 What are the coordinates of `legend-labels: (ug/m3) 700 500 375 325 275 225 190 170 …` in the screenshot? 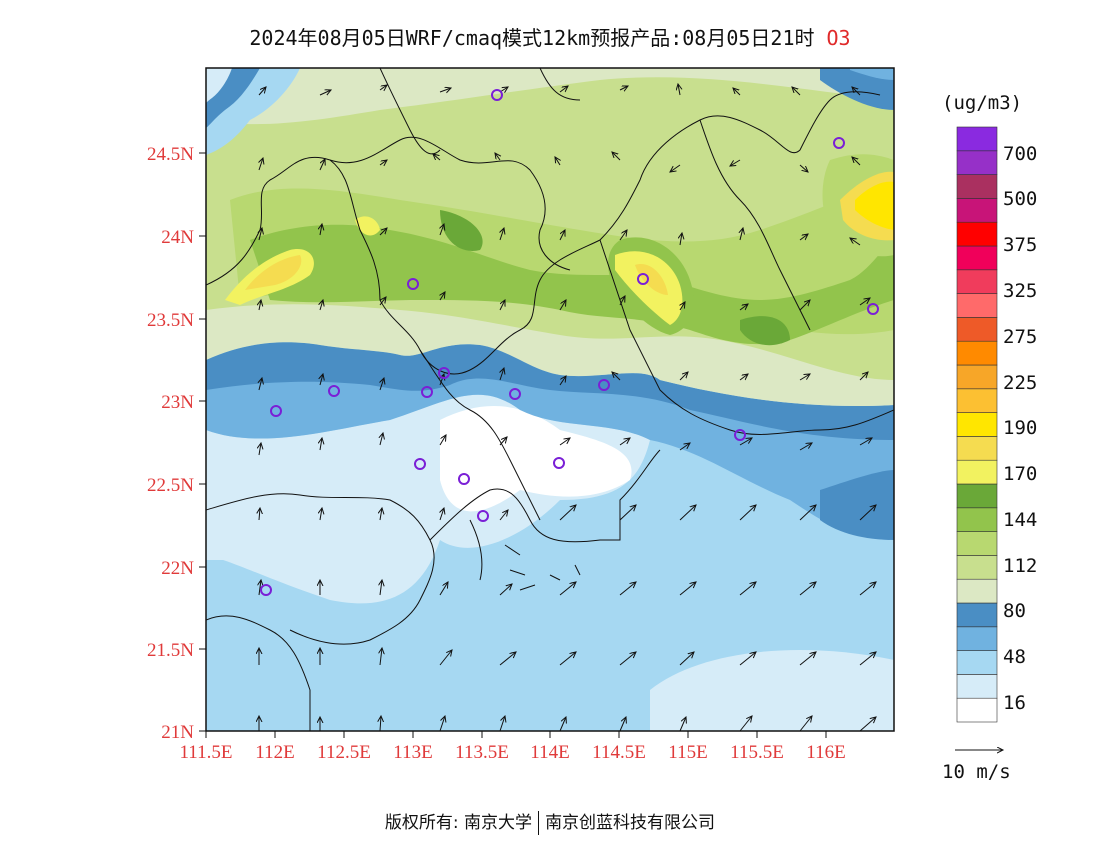 It's located at (989, 437).